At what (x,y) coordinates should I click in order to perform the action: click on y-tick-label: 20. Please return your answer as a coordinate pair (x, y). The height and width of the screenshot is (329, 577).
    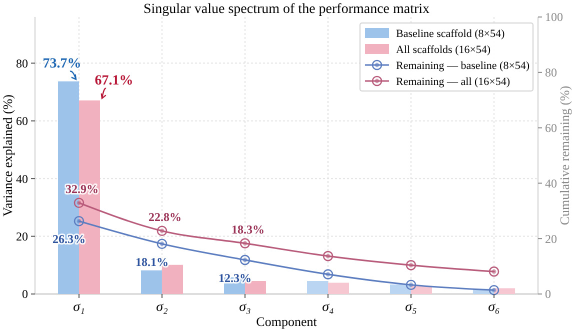
    Looking at the image, I should click on (22, 236).